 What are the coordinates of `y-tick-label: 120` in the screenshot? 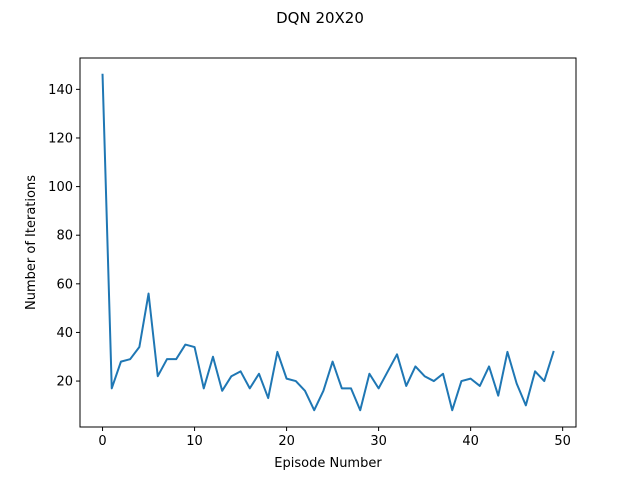 It's located at (60, 138).